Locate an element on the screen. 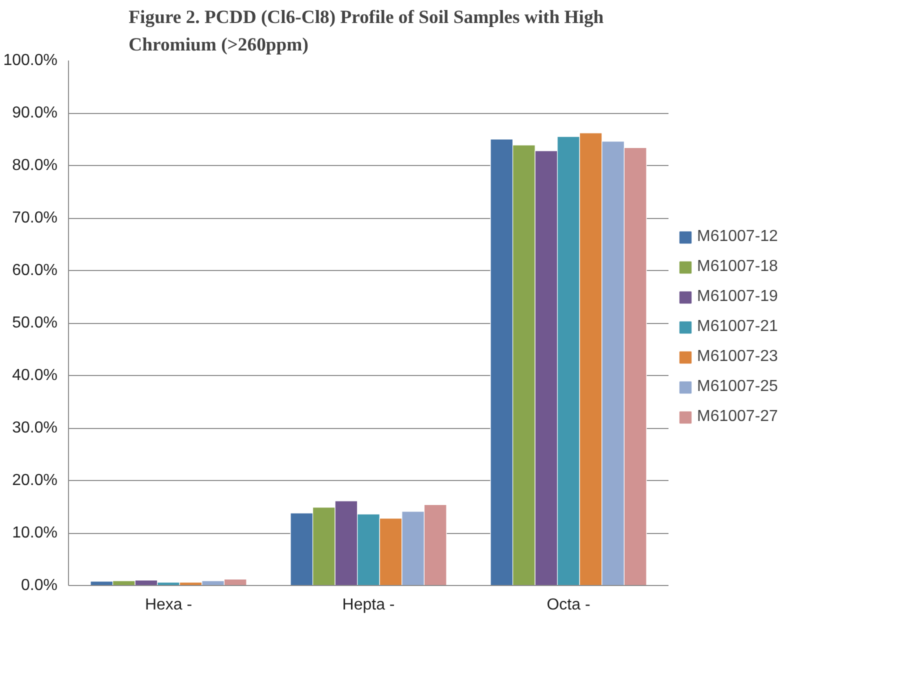  y-tick-label: 100.0% is located at coordinates (30, 60).